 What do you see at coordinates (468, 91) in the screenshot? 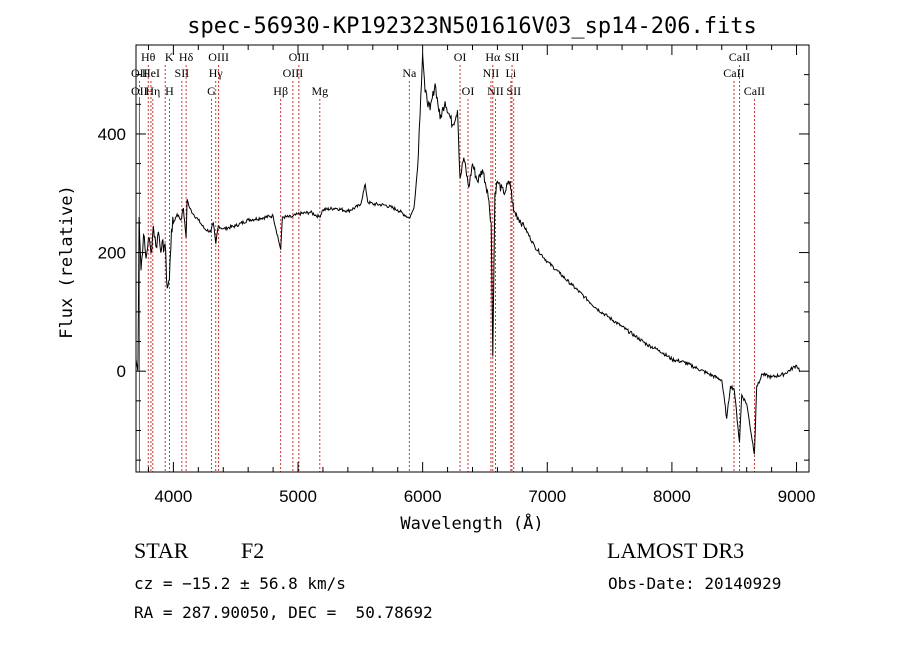
I see `line-label-18: OI` at bounding box center [468, 91].